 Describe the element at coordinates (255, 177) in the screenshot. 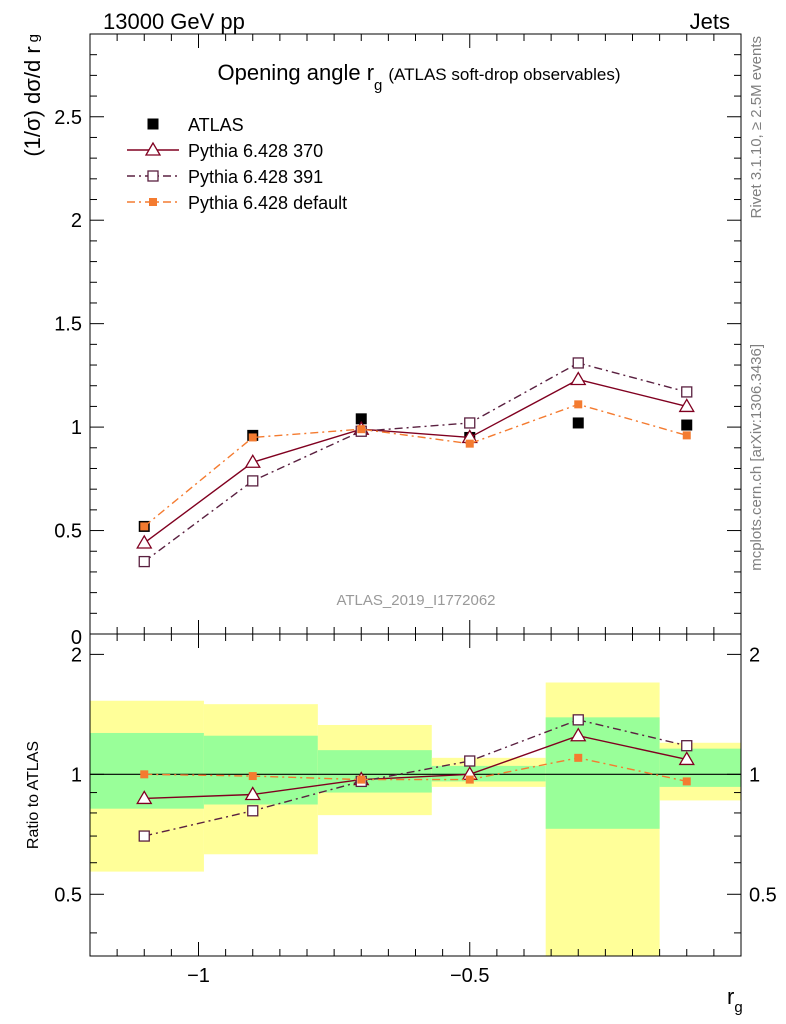

I see `legend-label: Pythia 6.428 391` at that location.